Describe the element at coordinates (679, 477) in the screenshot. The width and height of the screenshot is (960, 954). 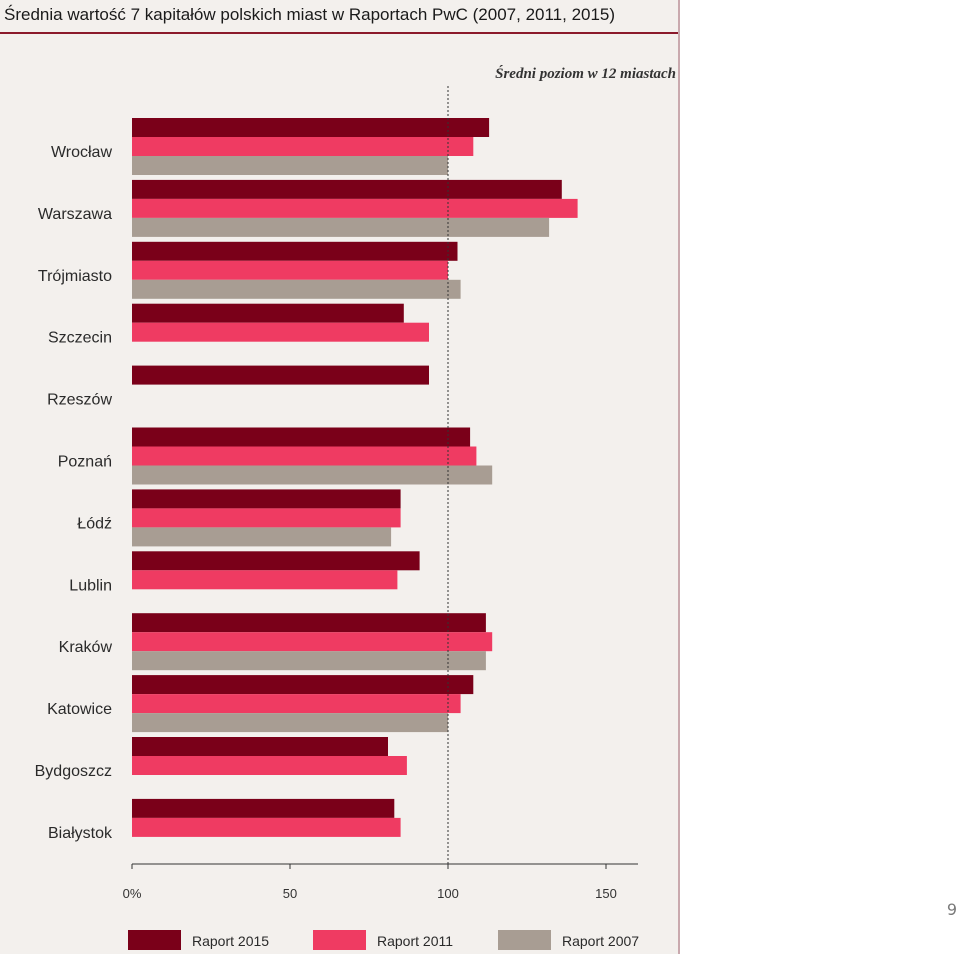
I see `panel-right-edge` at that location.